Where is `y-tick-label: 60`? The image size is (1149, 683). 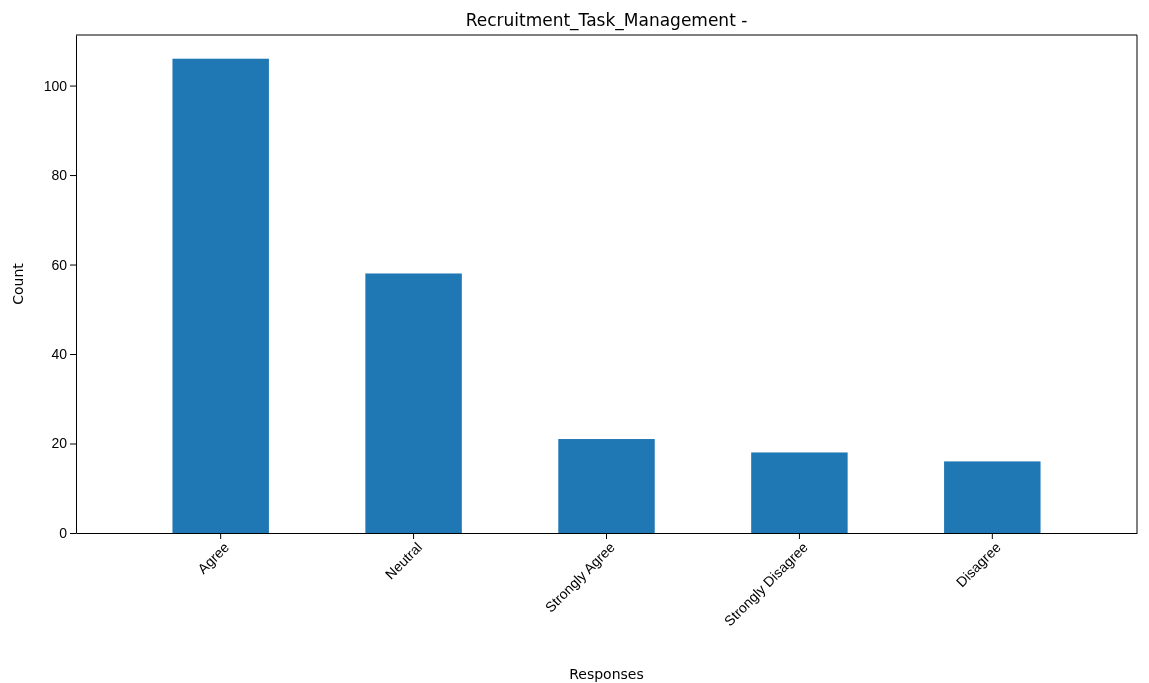
y-tick-label: 60 is located at coordinates (59, 264).